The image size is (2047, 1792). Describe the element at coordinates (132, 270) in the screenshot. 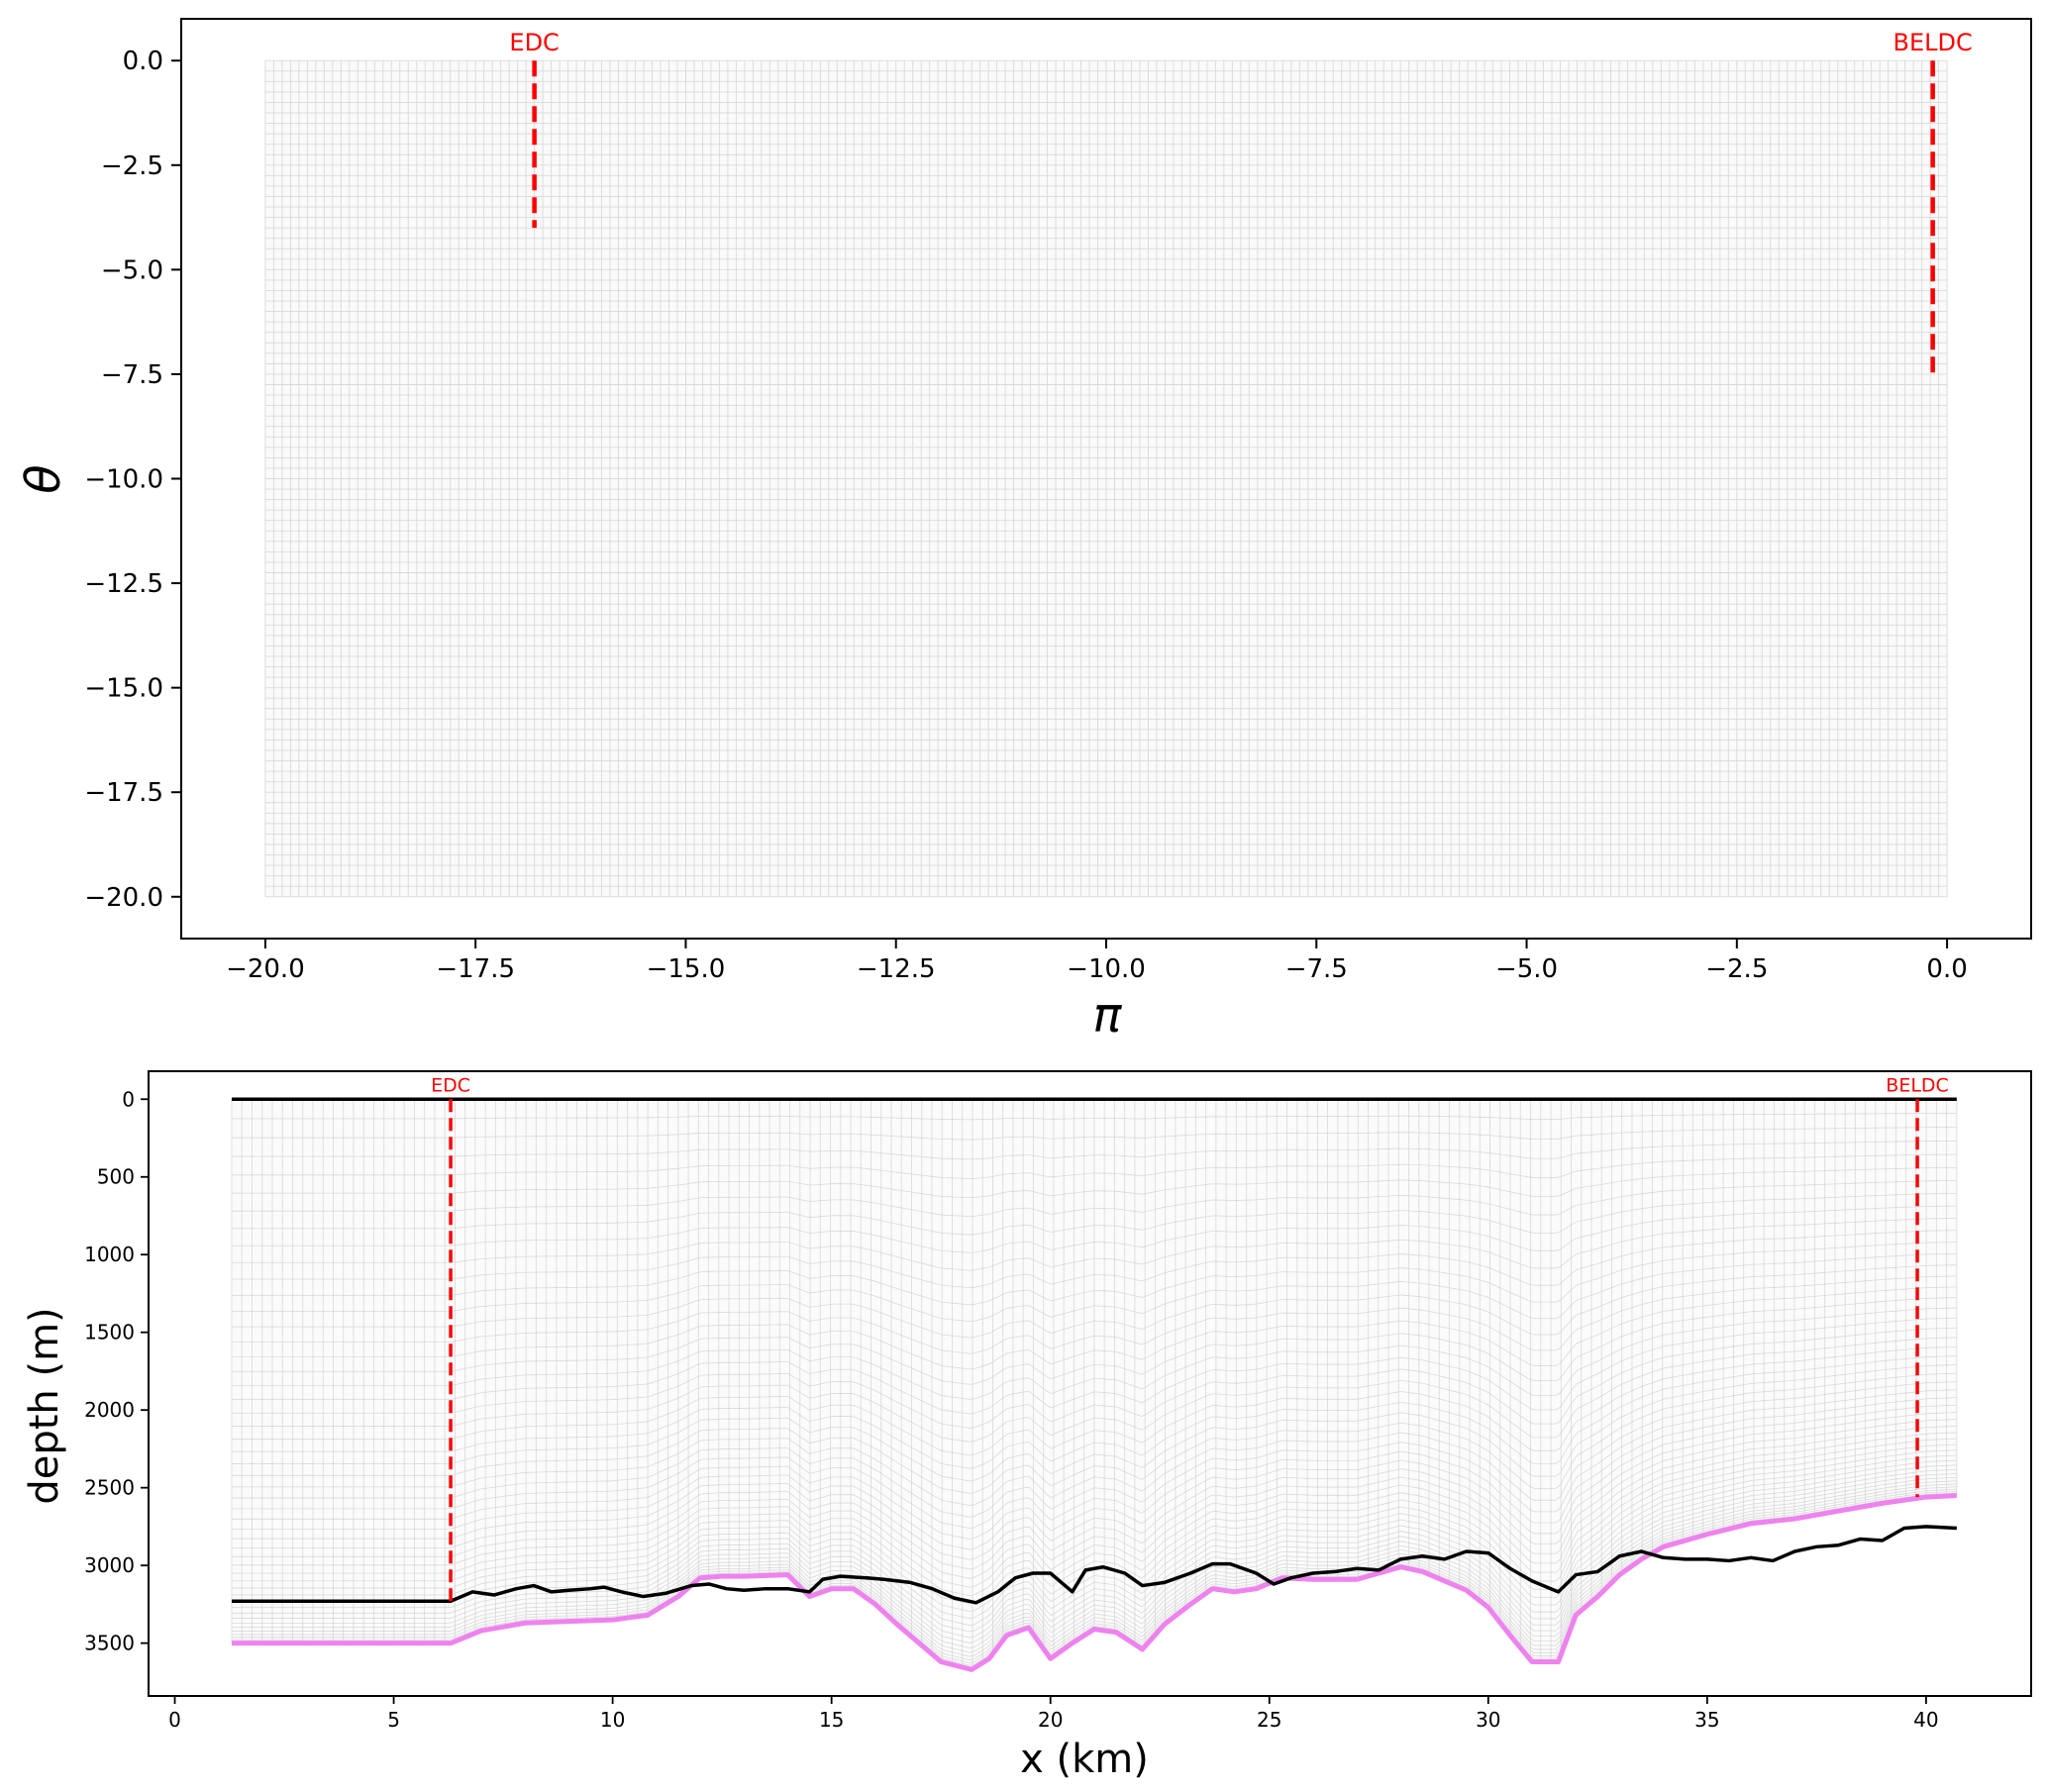

I see `top-y-tick-label: −5.0` at that location.